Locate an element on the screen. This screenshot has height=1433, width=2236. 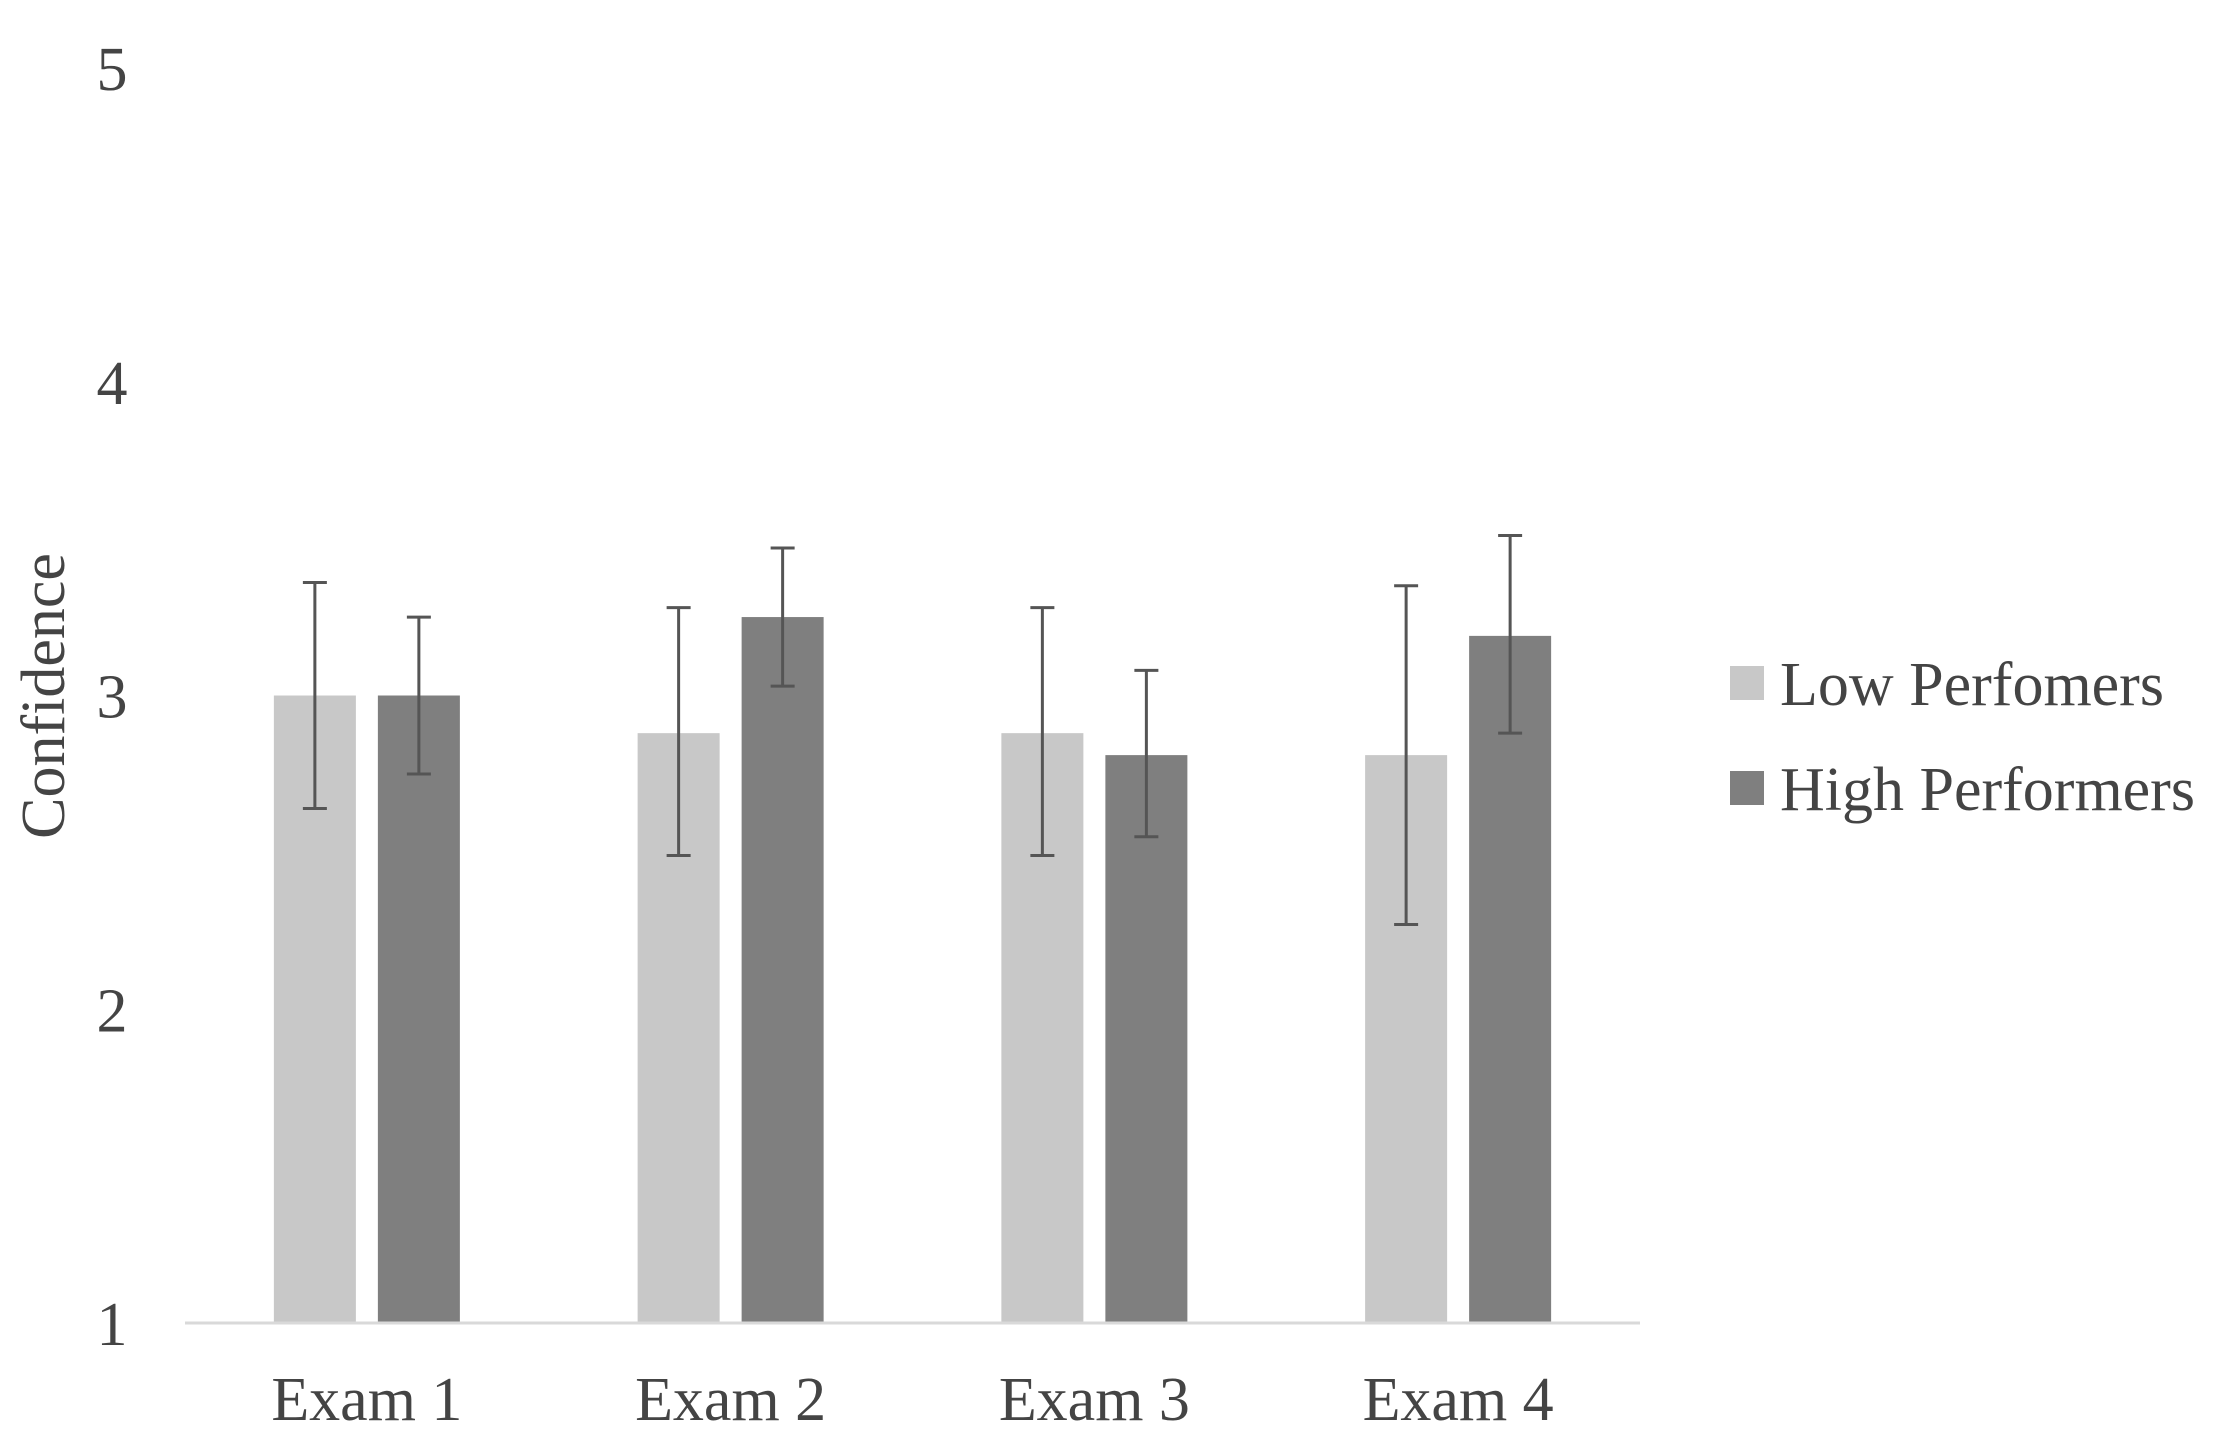
y-tick-label: 4 is located at coordinates (112, 384).